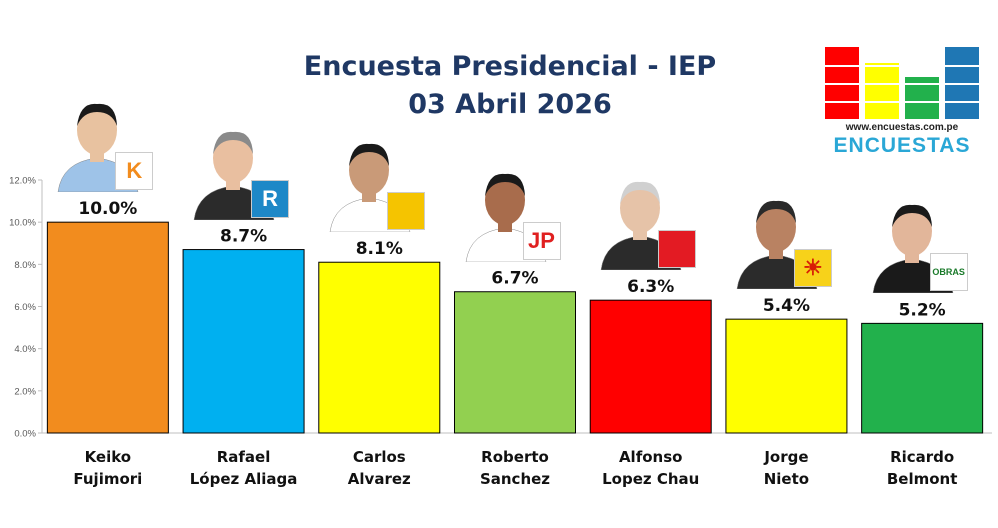 This screenshot has width=998, height=528. I want to click on party-logo-2: R, so click(270, 198).